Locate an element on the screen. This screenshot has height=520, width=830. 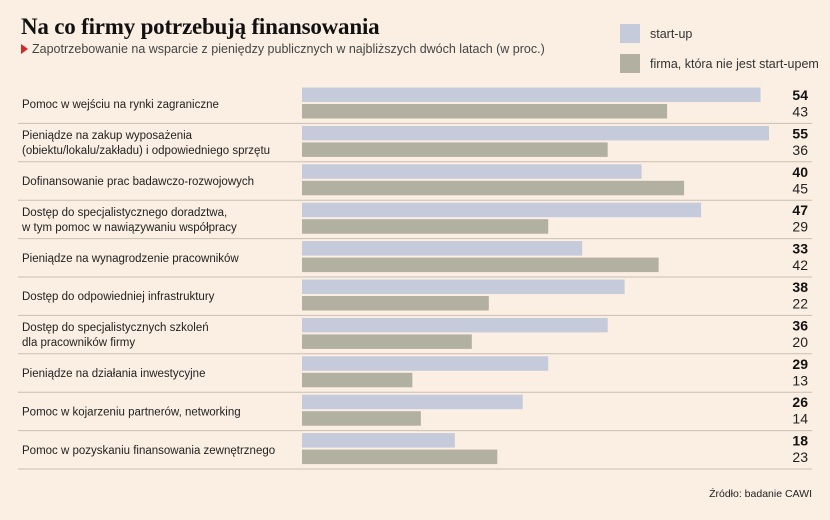
legend-item-startup: start-up is located at coordinates (656, 33).